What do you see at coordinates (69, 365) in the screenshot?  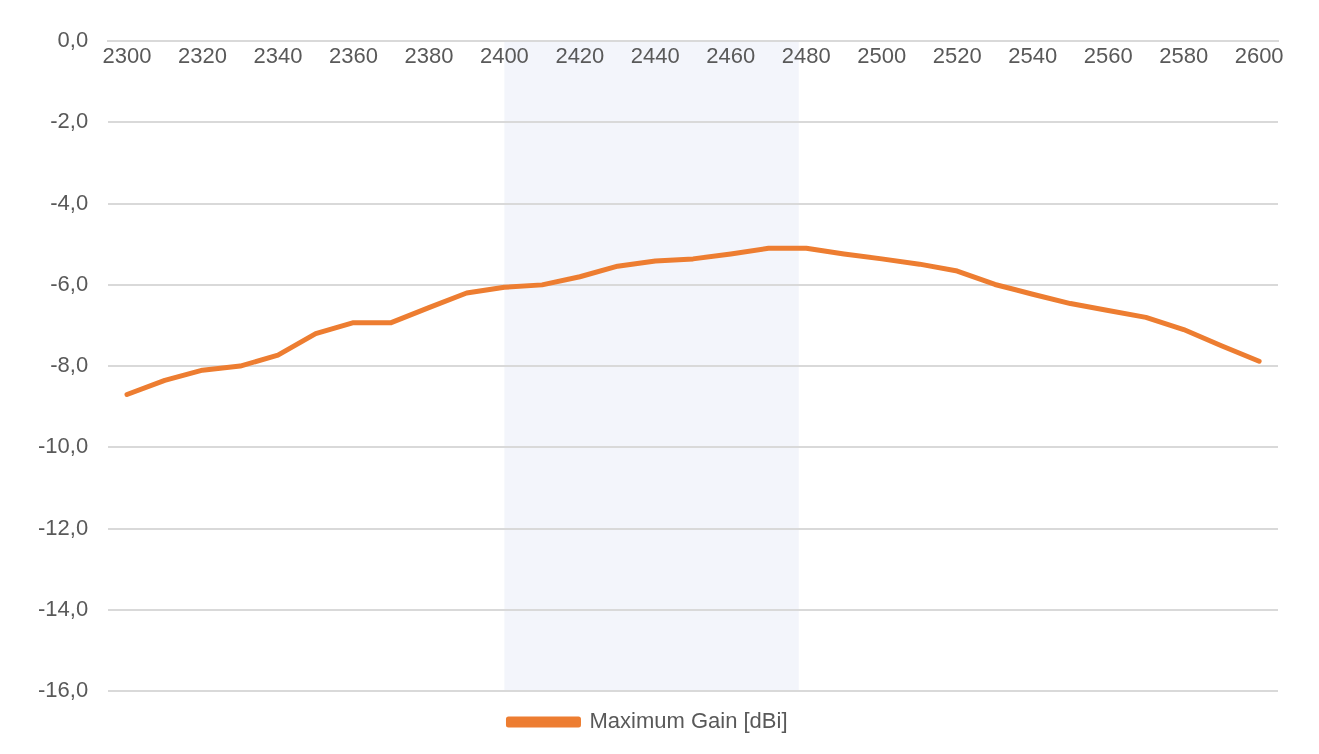 I see `y-tick-label: -8,0` at bounding box center [69, 365].